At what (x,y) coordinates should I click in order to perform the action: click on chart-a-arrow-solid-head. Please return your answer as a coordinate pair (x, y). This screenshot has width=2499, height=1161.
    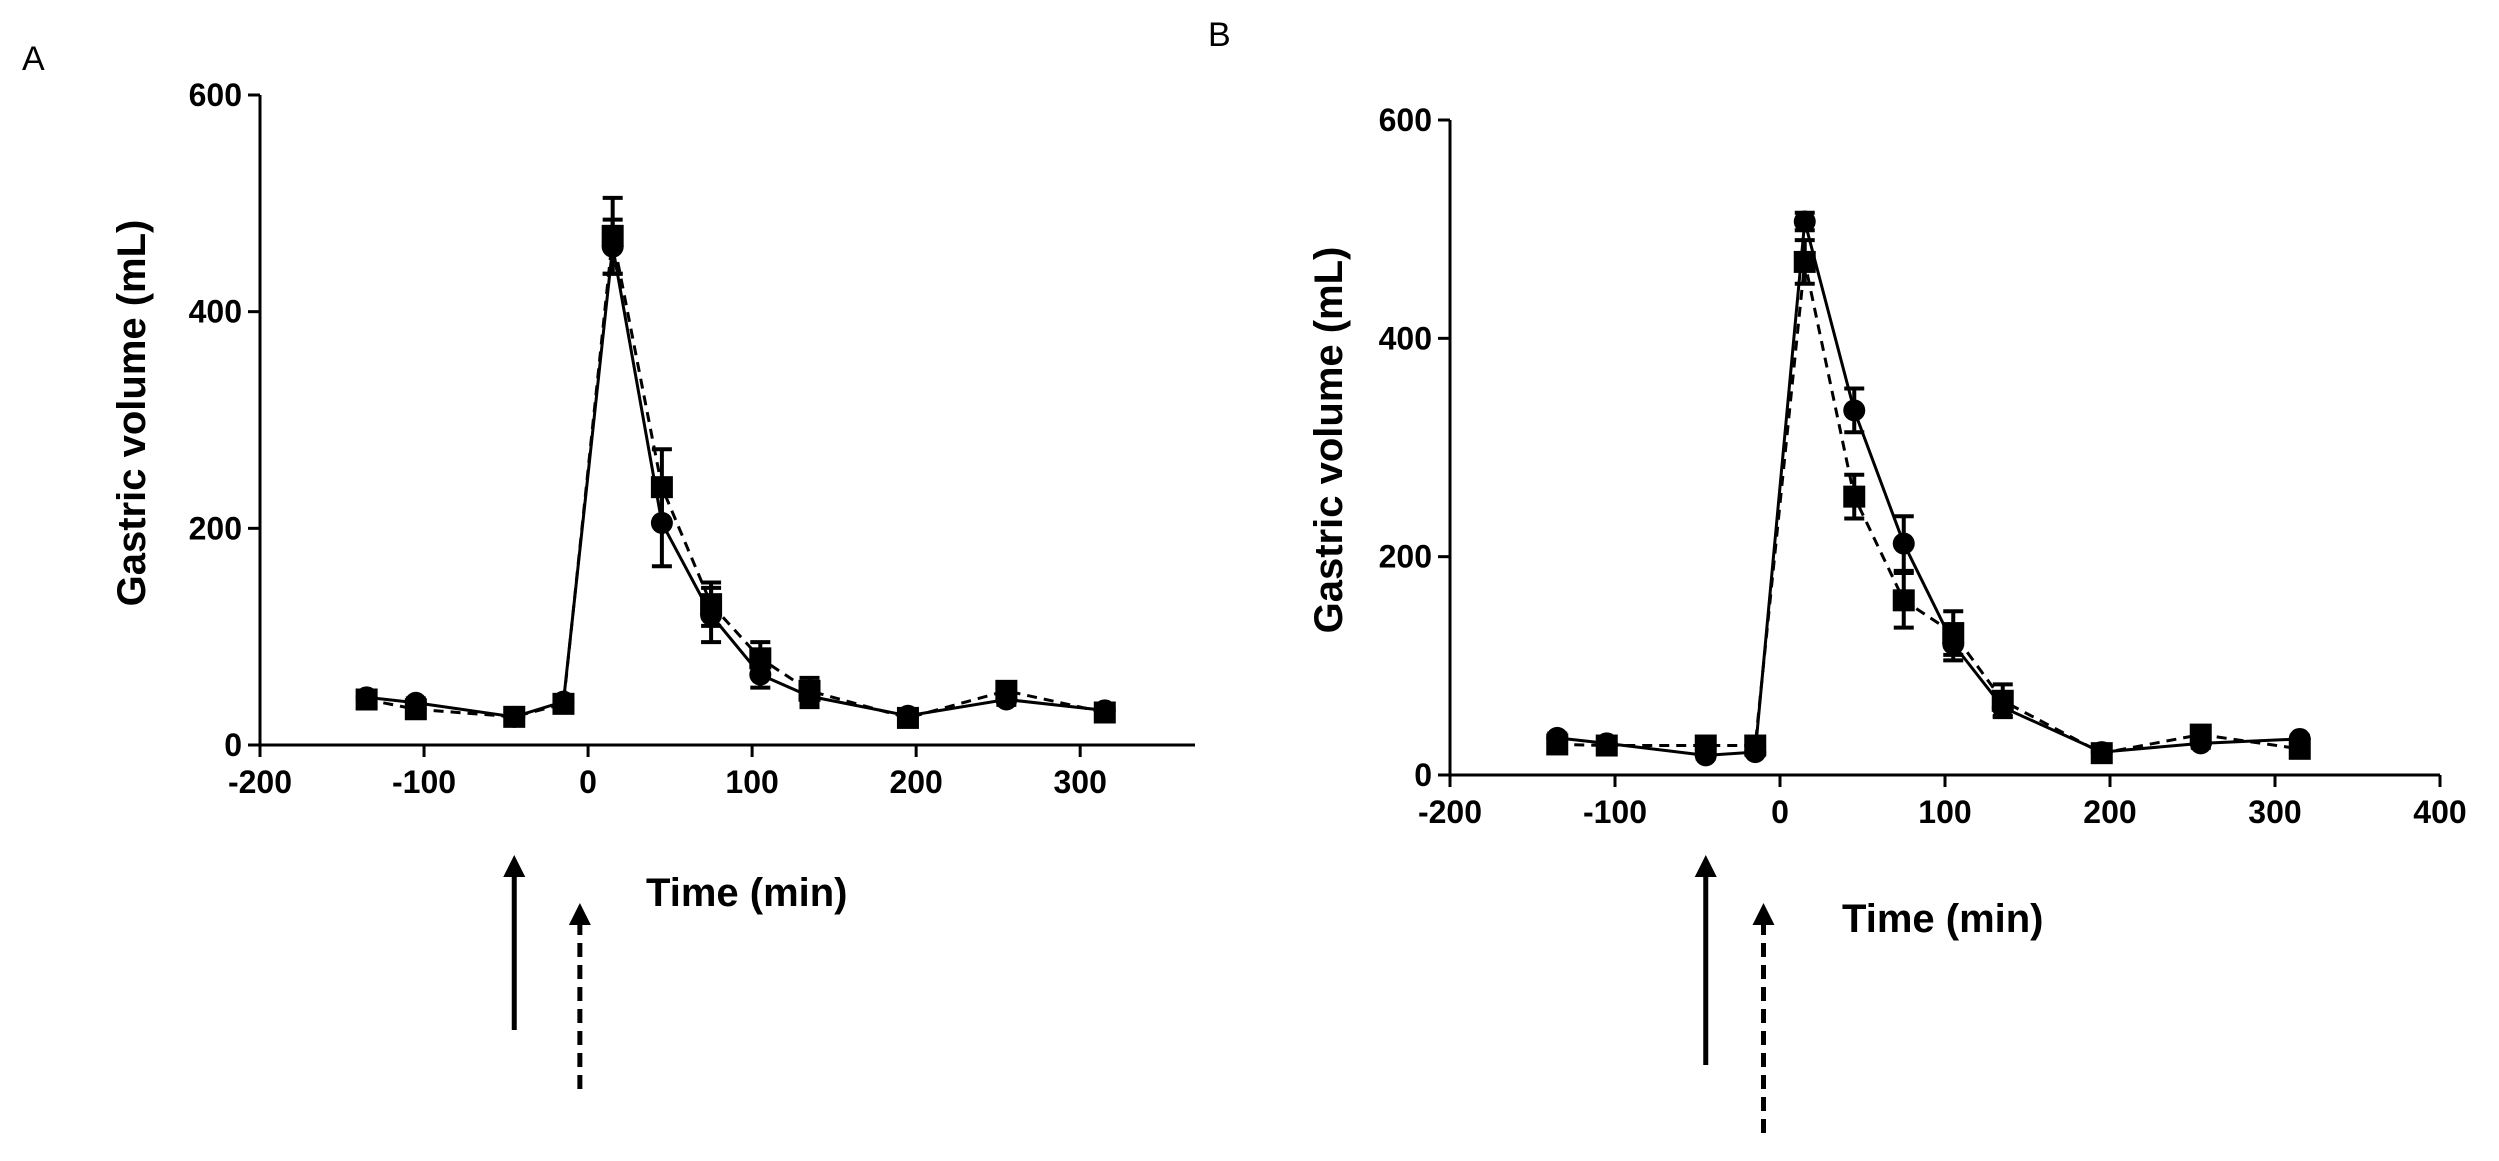
    Looking at the image, I should click on (514, 866).